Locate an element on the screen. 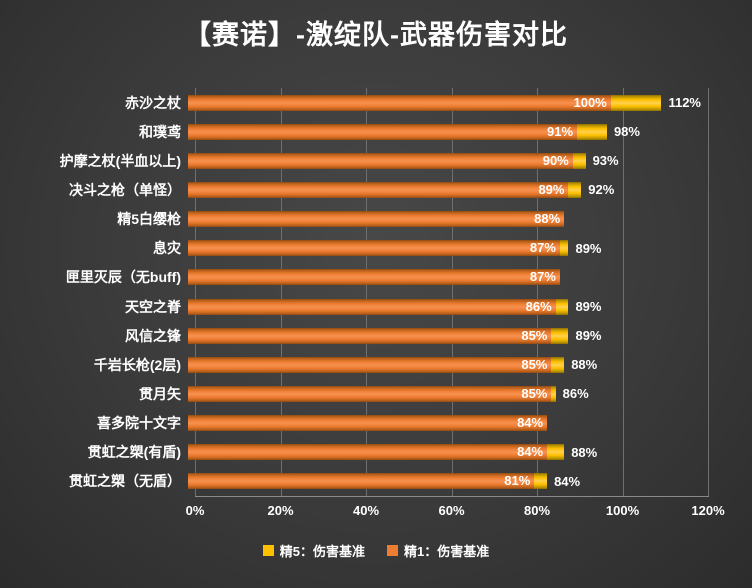 The image size is (752, 588). category-label: 决斗之枪（单怪） is located at coordinates (125, 189).